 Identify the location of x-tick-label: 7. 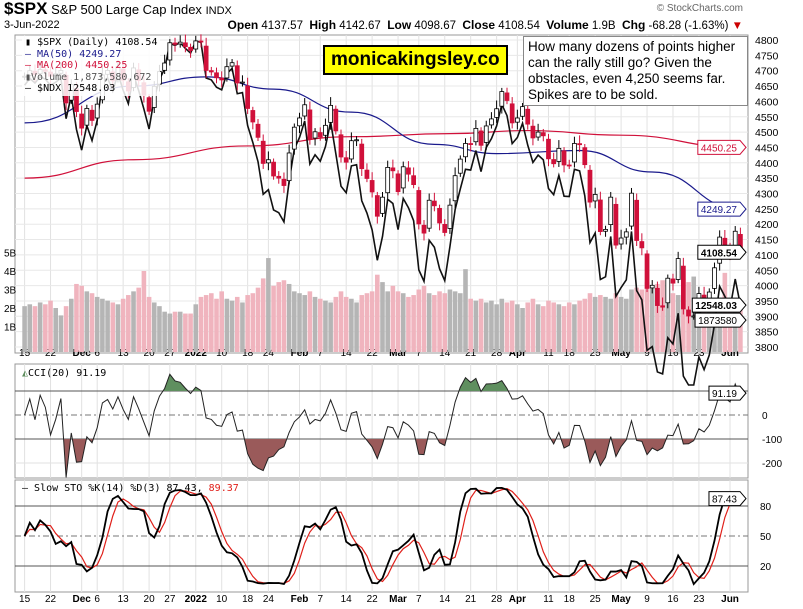
(419, 353).